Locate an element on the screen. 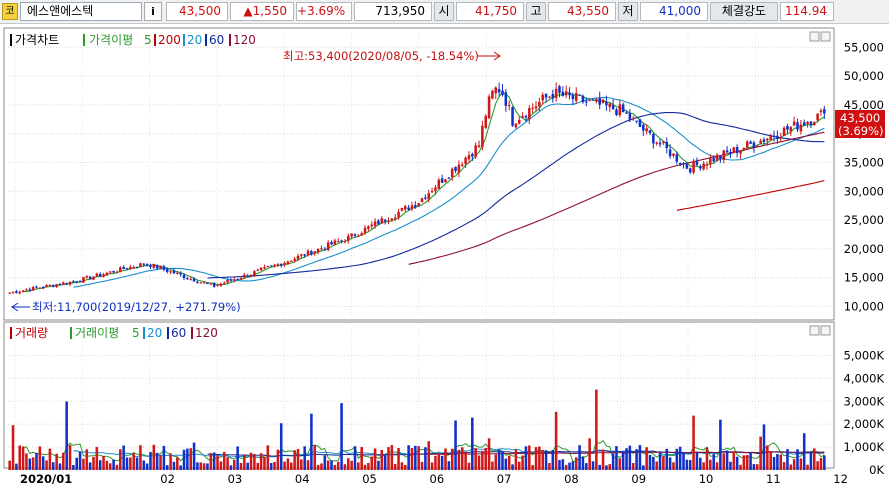 The height and width of the screenshot is (488, 889). volume-axis: 5,000K 4,000K 3,000K 2,000K 1,000K 0K is located at coordinates (864, 412).